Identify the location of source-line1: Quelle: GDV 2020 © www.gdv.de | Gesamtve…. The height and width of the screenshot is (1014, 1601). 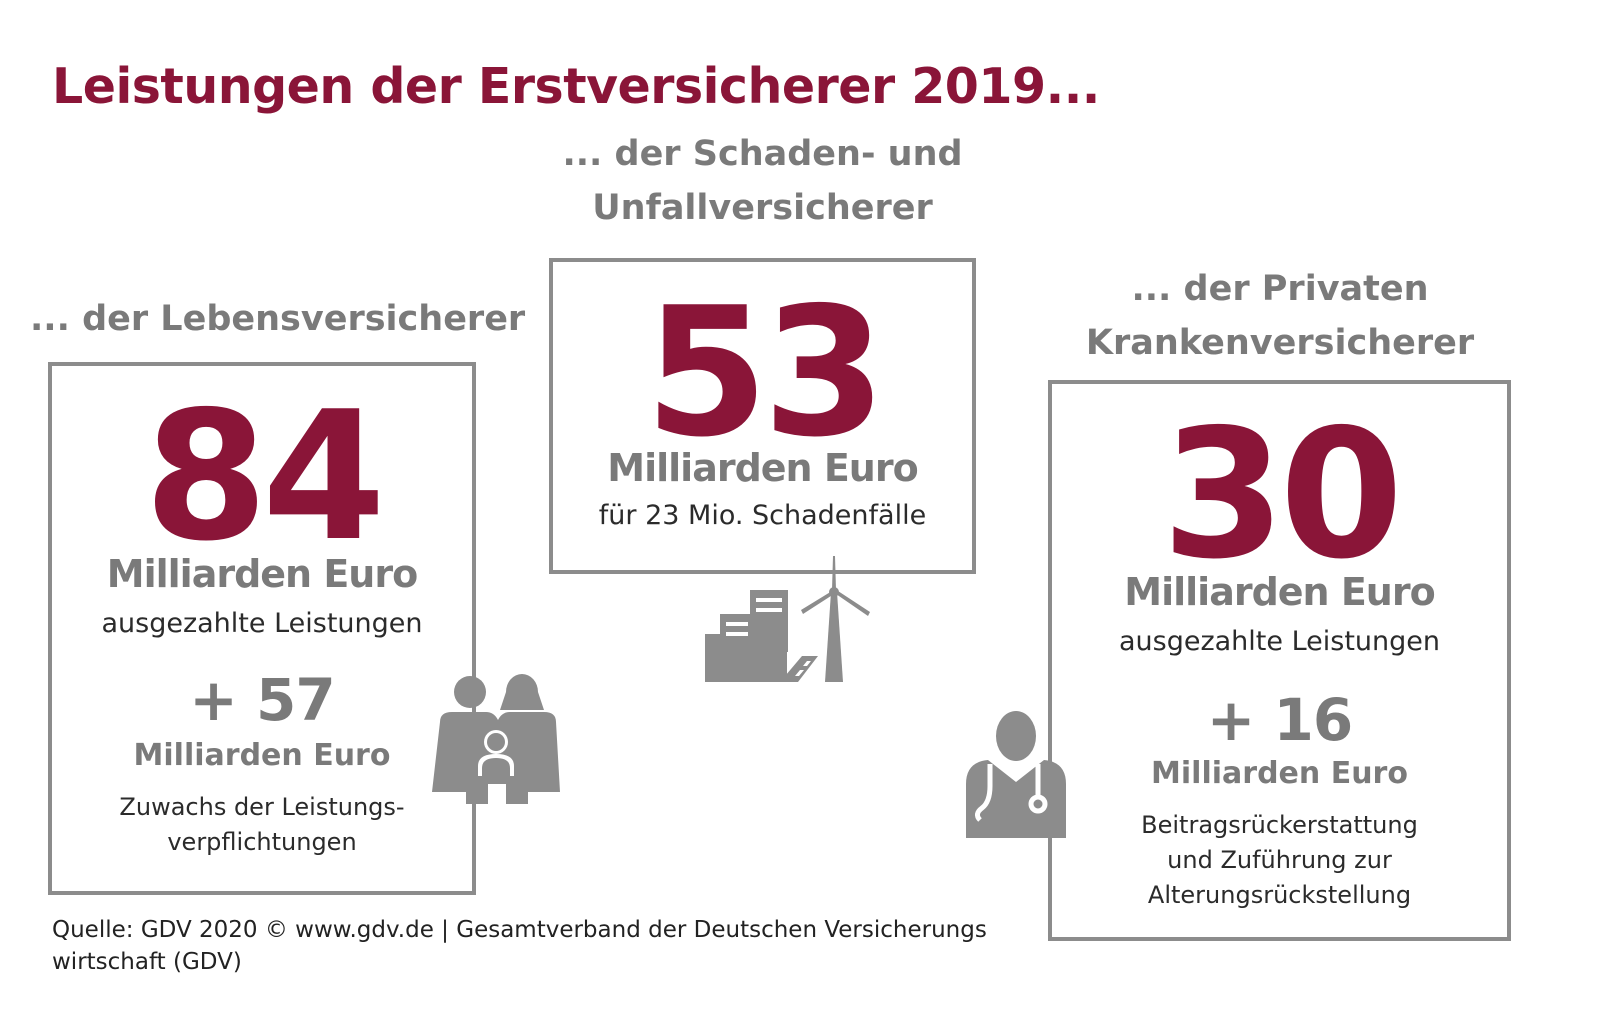
(519, 930).